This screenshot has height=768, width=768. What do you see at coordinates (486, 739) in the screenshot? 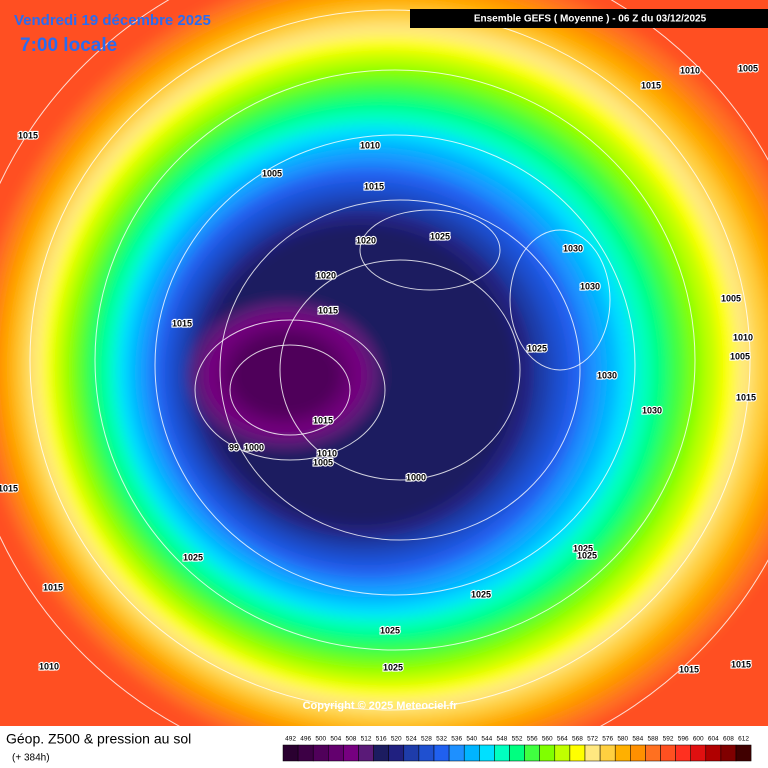
I see `scale-label: 544` at bounding box center [486, 739].